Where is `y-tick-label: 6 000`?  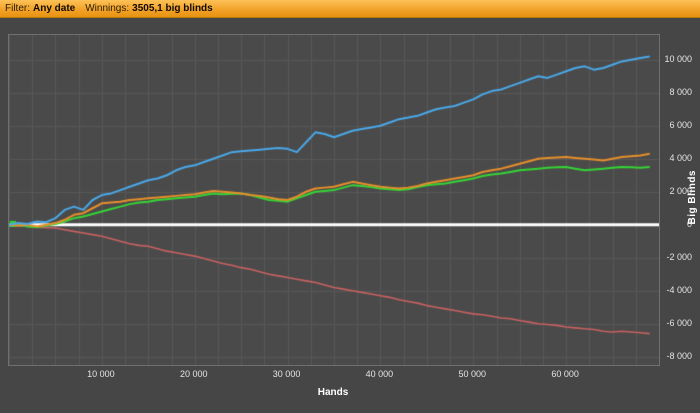
y-tick-label: 6 000 is located at coordinates (680, 124).